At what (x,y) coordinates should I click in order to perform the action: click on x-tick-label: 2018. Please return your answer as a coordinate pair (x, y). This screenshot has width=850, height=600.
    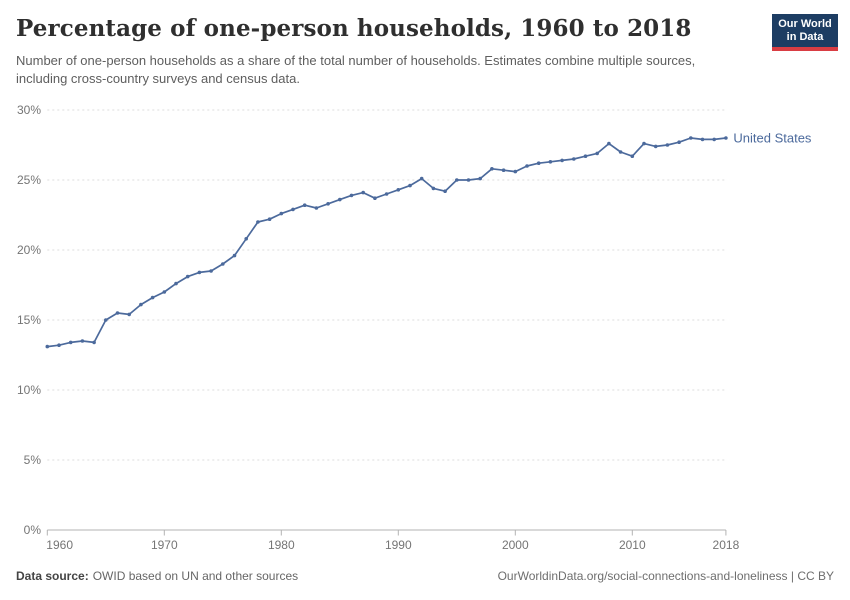
    Looking at the image, I should click on (726, 545).